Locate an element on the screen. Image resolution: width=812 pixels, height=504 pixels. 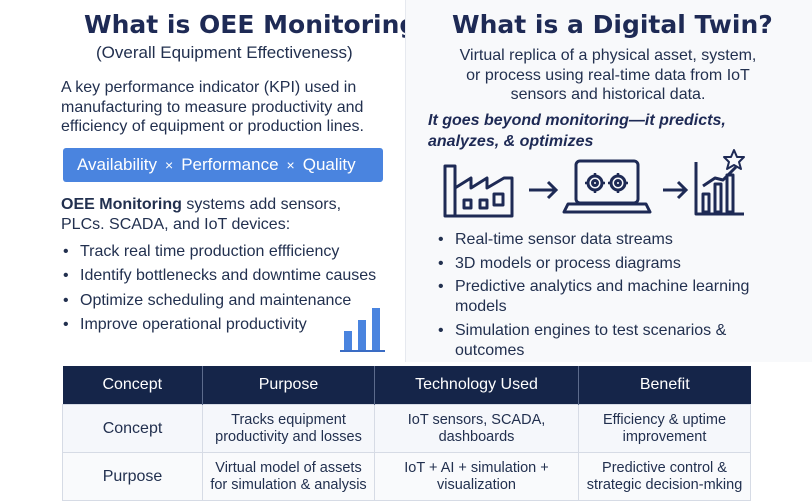
list-item-text: Real-time sensor data streams is located at coordinates (564, 239).